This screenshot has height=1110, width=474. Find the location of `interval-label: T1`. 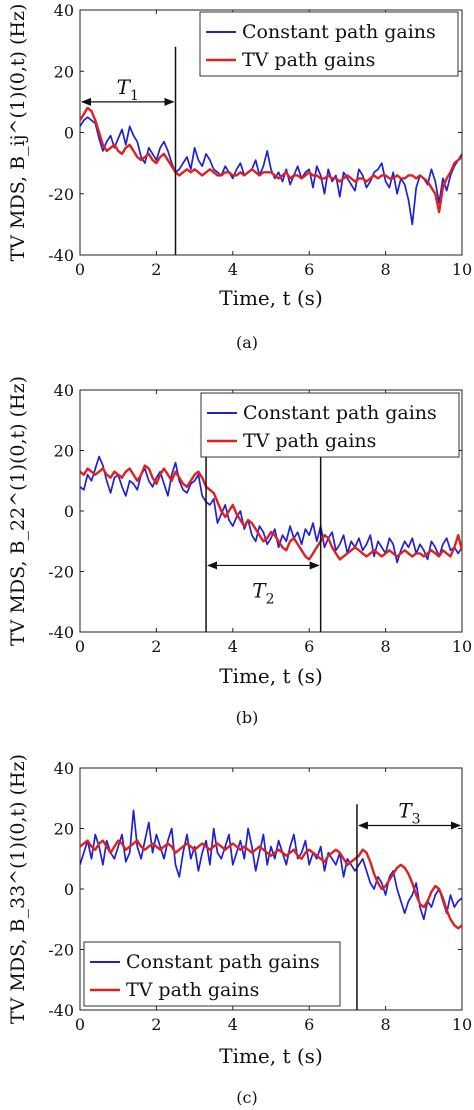

interval-label: T1 is located at coordinates (128, 89).